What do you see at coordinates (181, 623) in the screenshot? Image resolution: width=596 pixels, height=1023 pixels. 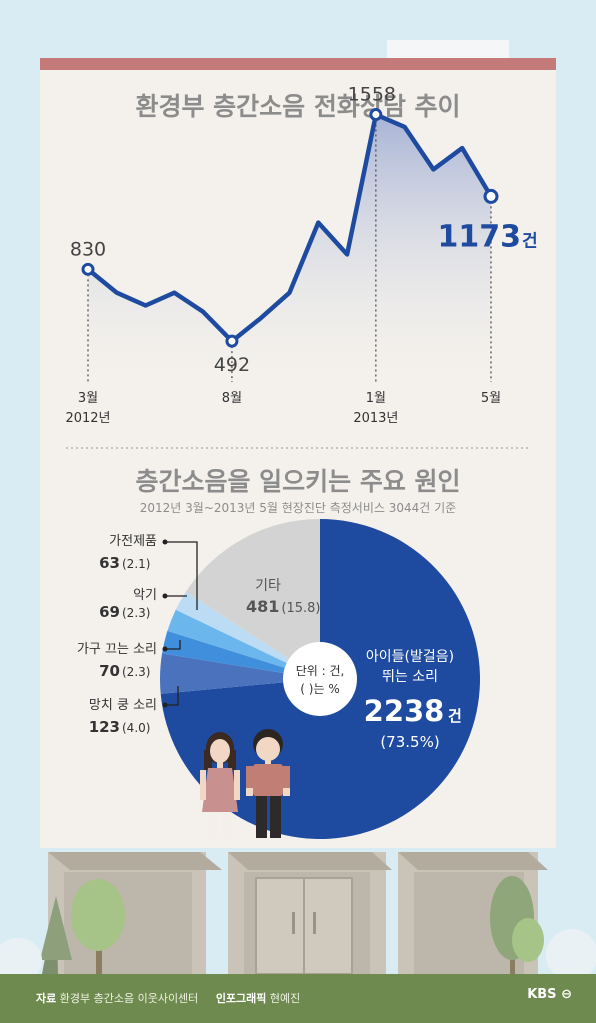 I see `leader-lines` at bounding box center [181, 623].